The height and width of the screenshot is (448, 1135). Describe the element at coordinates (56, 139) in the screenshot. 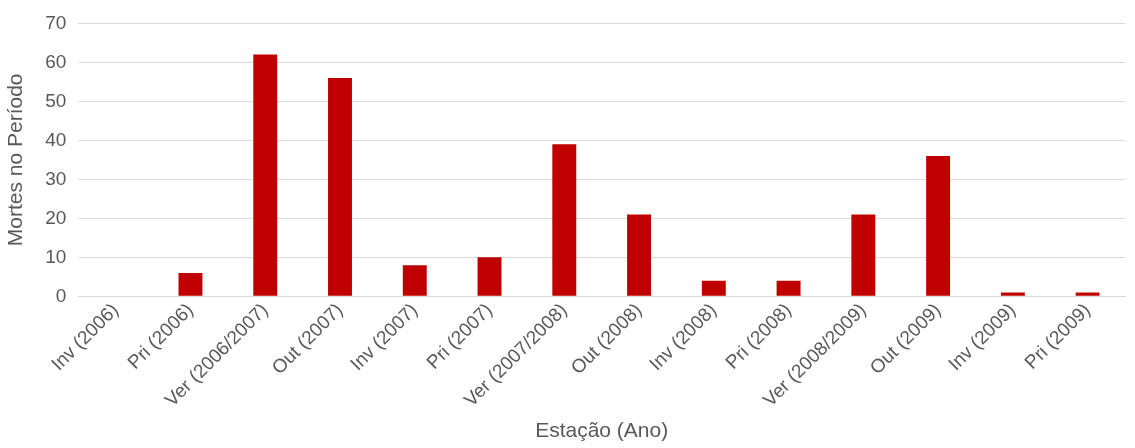

I see `y-tick-label: 40` at that location.